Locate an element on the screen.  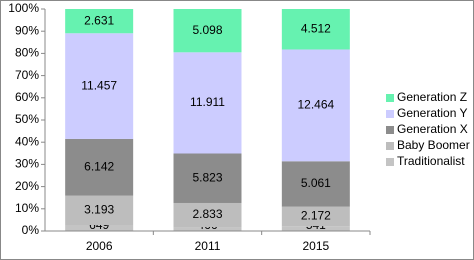
data-label: 6.142 is located at coordinates (99, 166).